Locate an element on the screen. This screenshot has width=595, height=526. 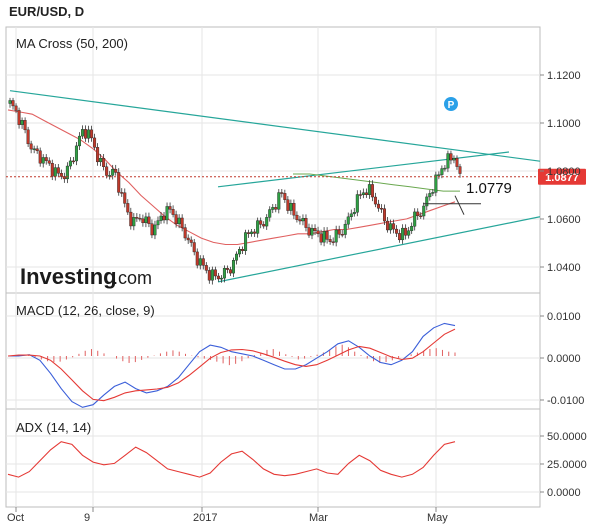
y-tick-label-main: 1.1200 is located at coordinates (564, 76).